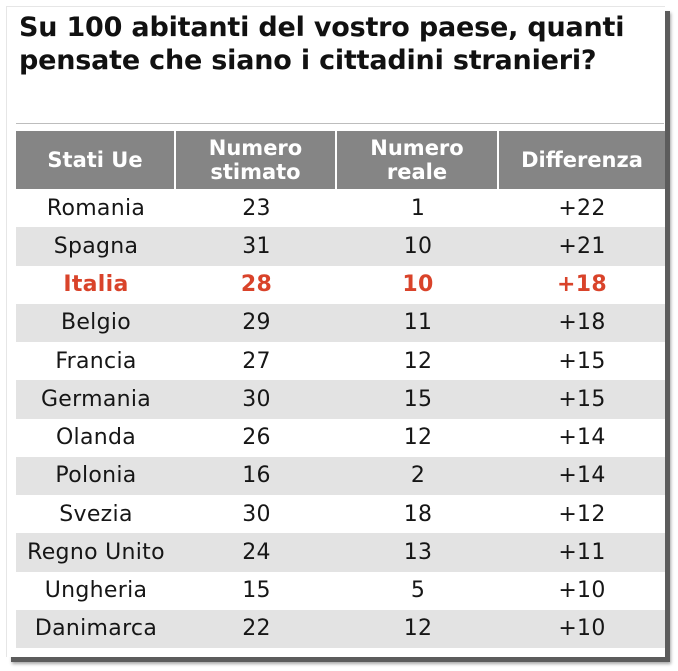 The image size is (678, 671). I want to click on cell-estimated: 15, so click(256, 591).